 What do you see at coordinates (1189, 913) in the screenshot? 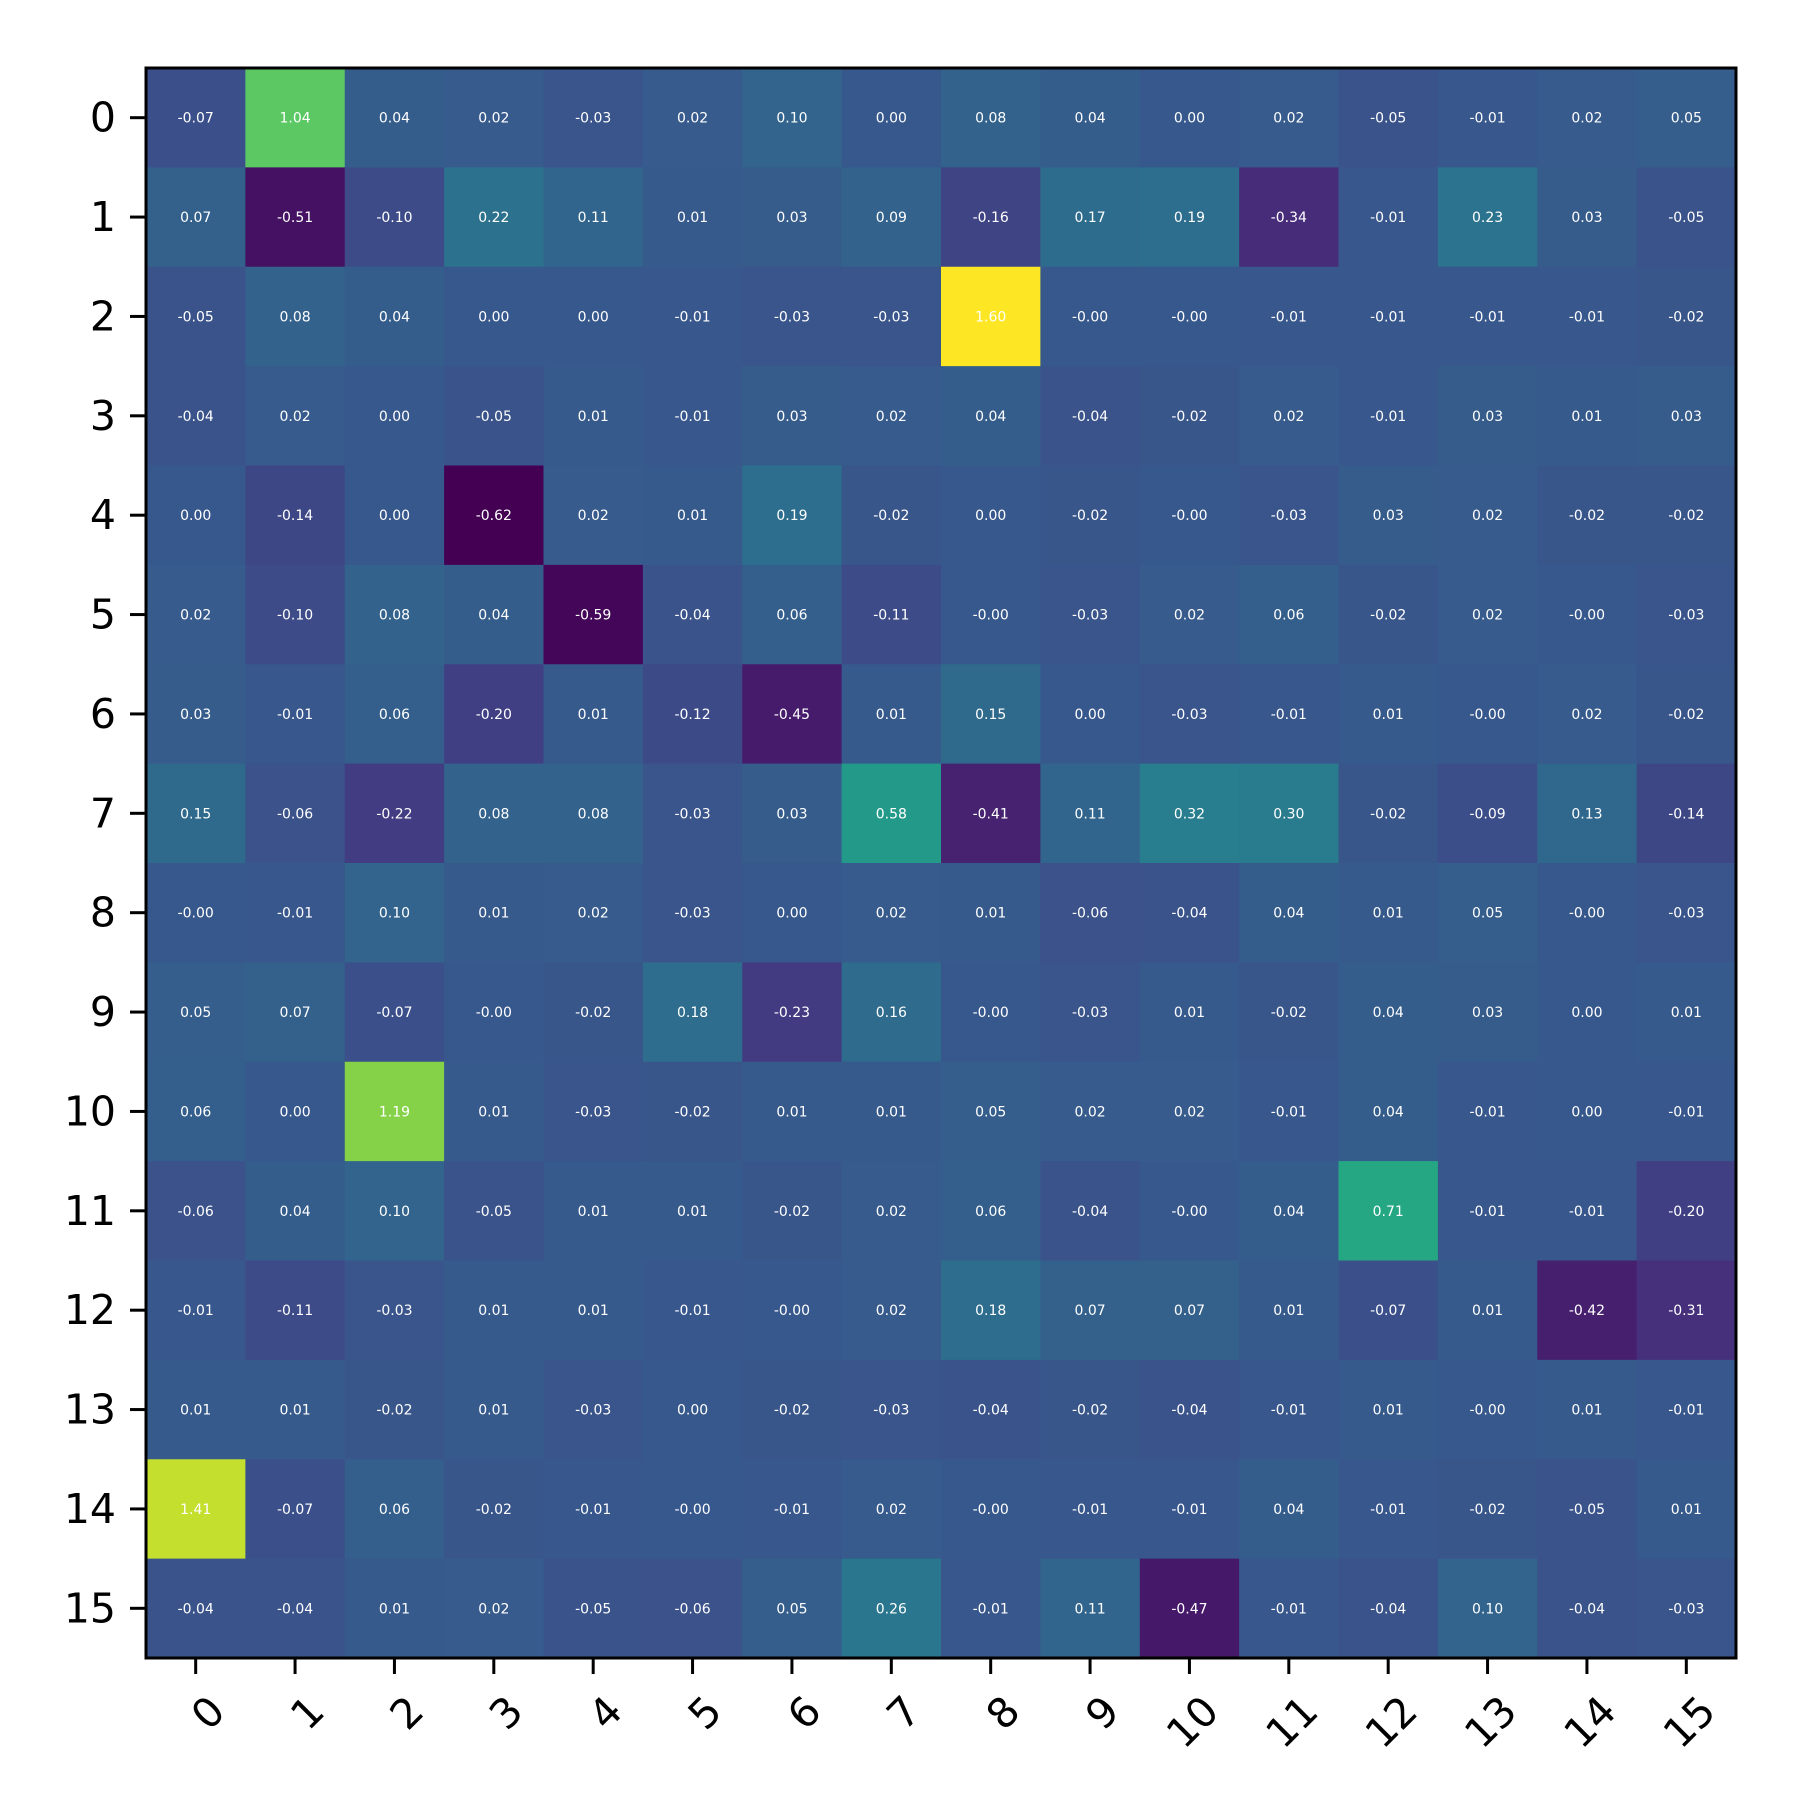
I see `heatmap-cell-r8-c10` at bounding box center [1189, 913].